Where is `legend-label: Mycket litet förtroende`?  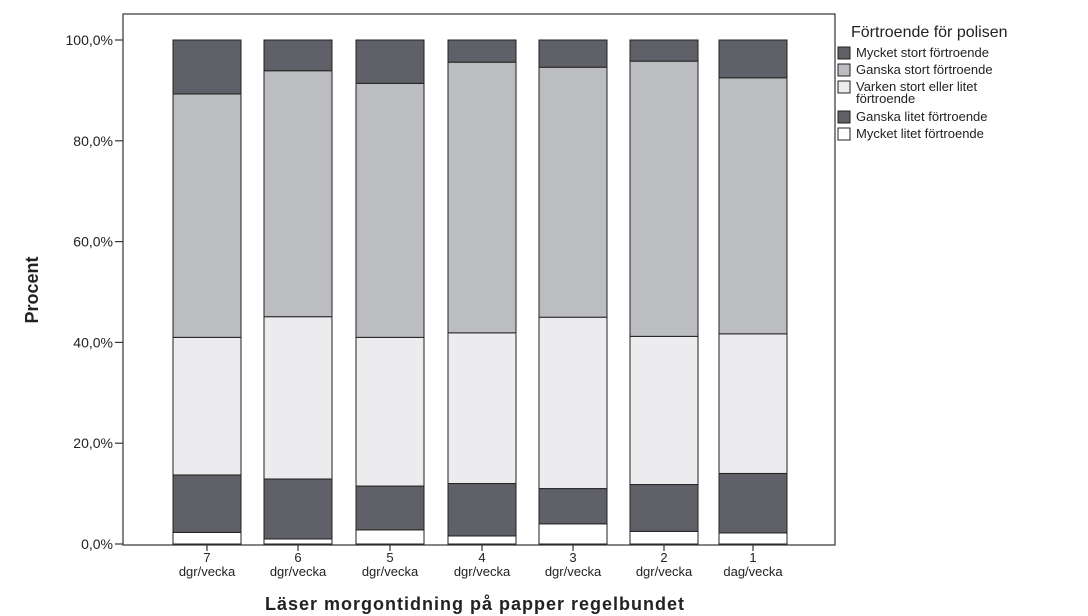
legend-label: Mycket litet förtroende is located at coordinates (920, 133).